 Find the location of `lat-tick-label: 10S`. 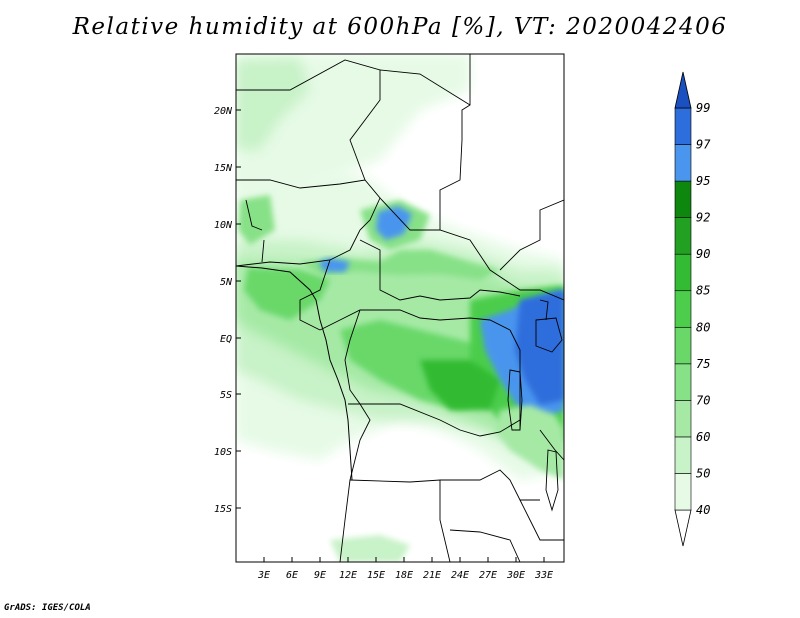

lat-tick-label: 10S is located at coordinates (223, 452).